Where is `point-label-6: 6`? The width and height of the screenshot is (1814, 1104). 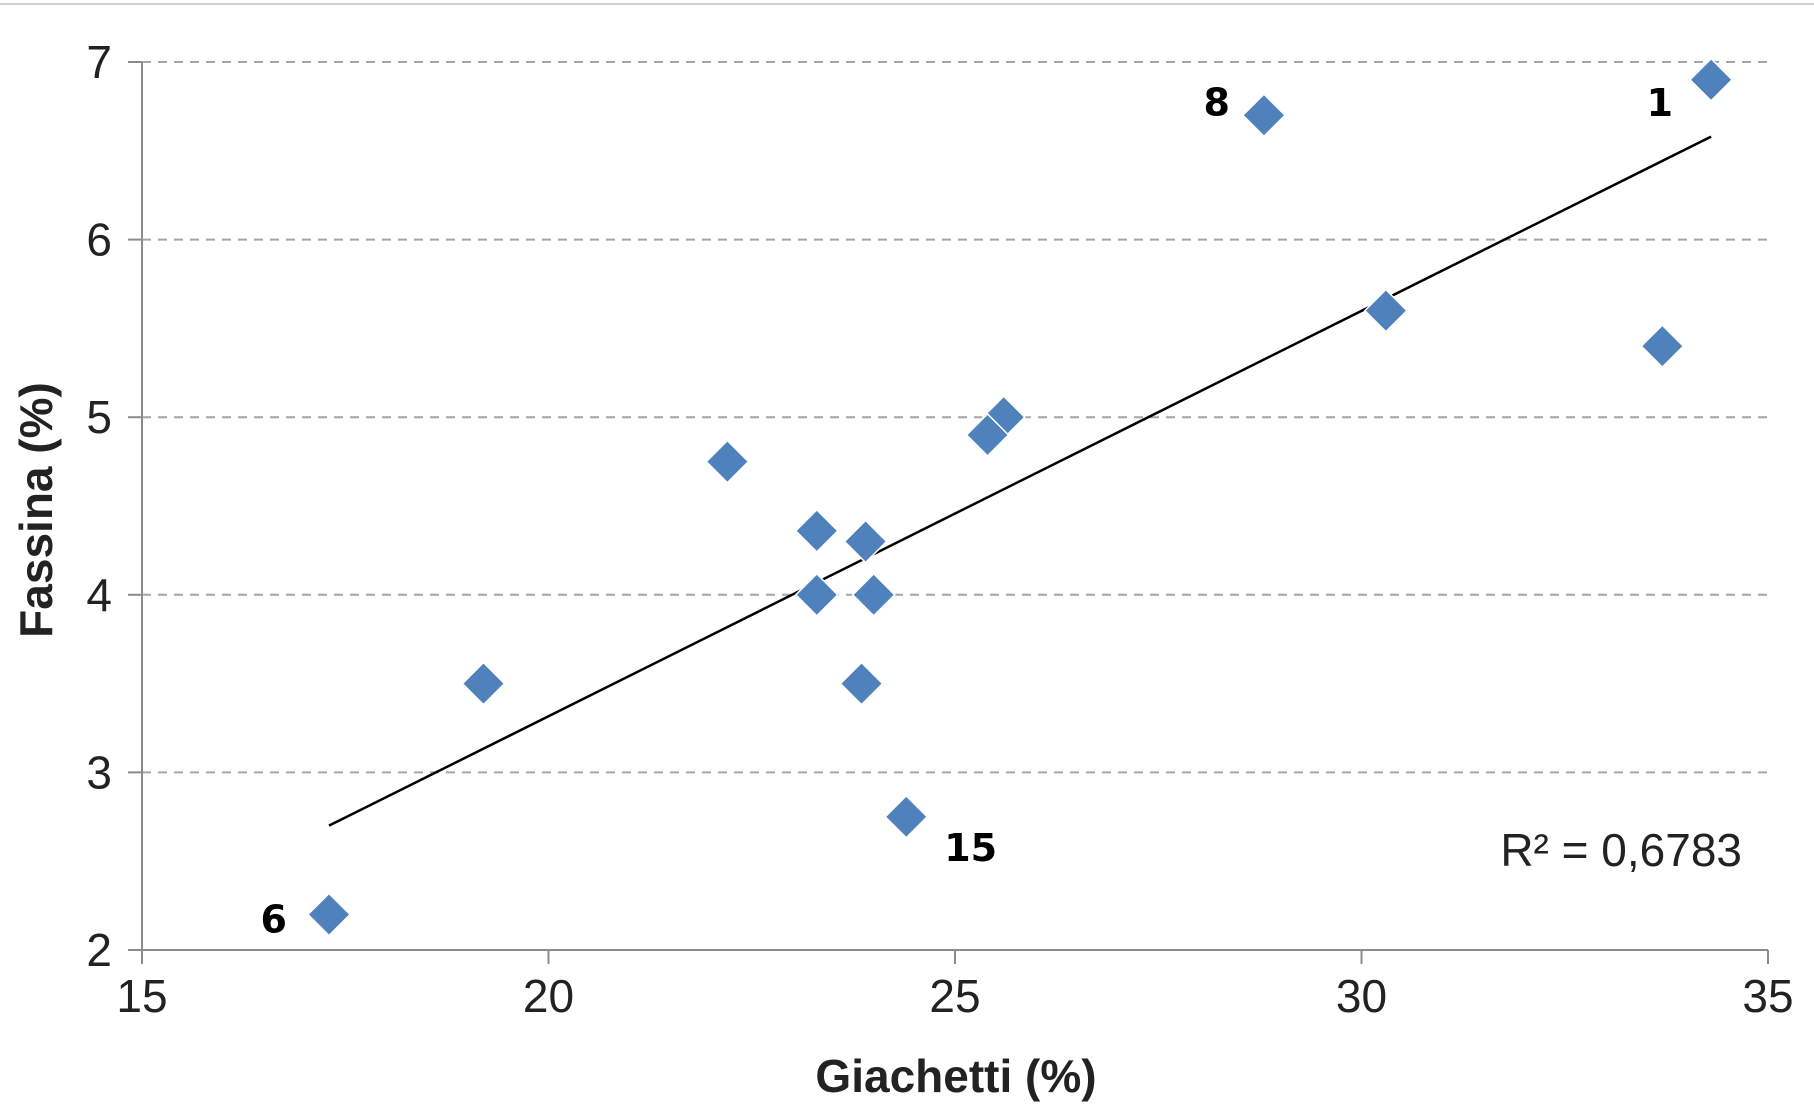 point-label-6: 6 is located at coordinates (274, 919).